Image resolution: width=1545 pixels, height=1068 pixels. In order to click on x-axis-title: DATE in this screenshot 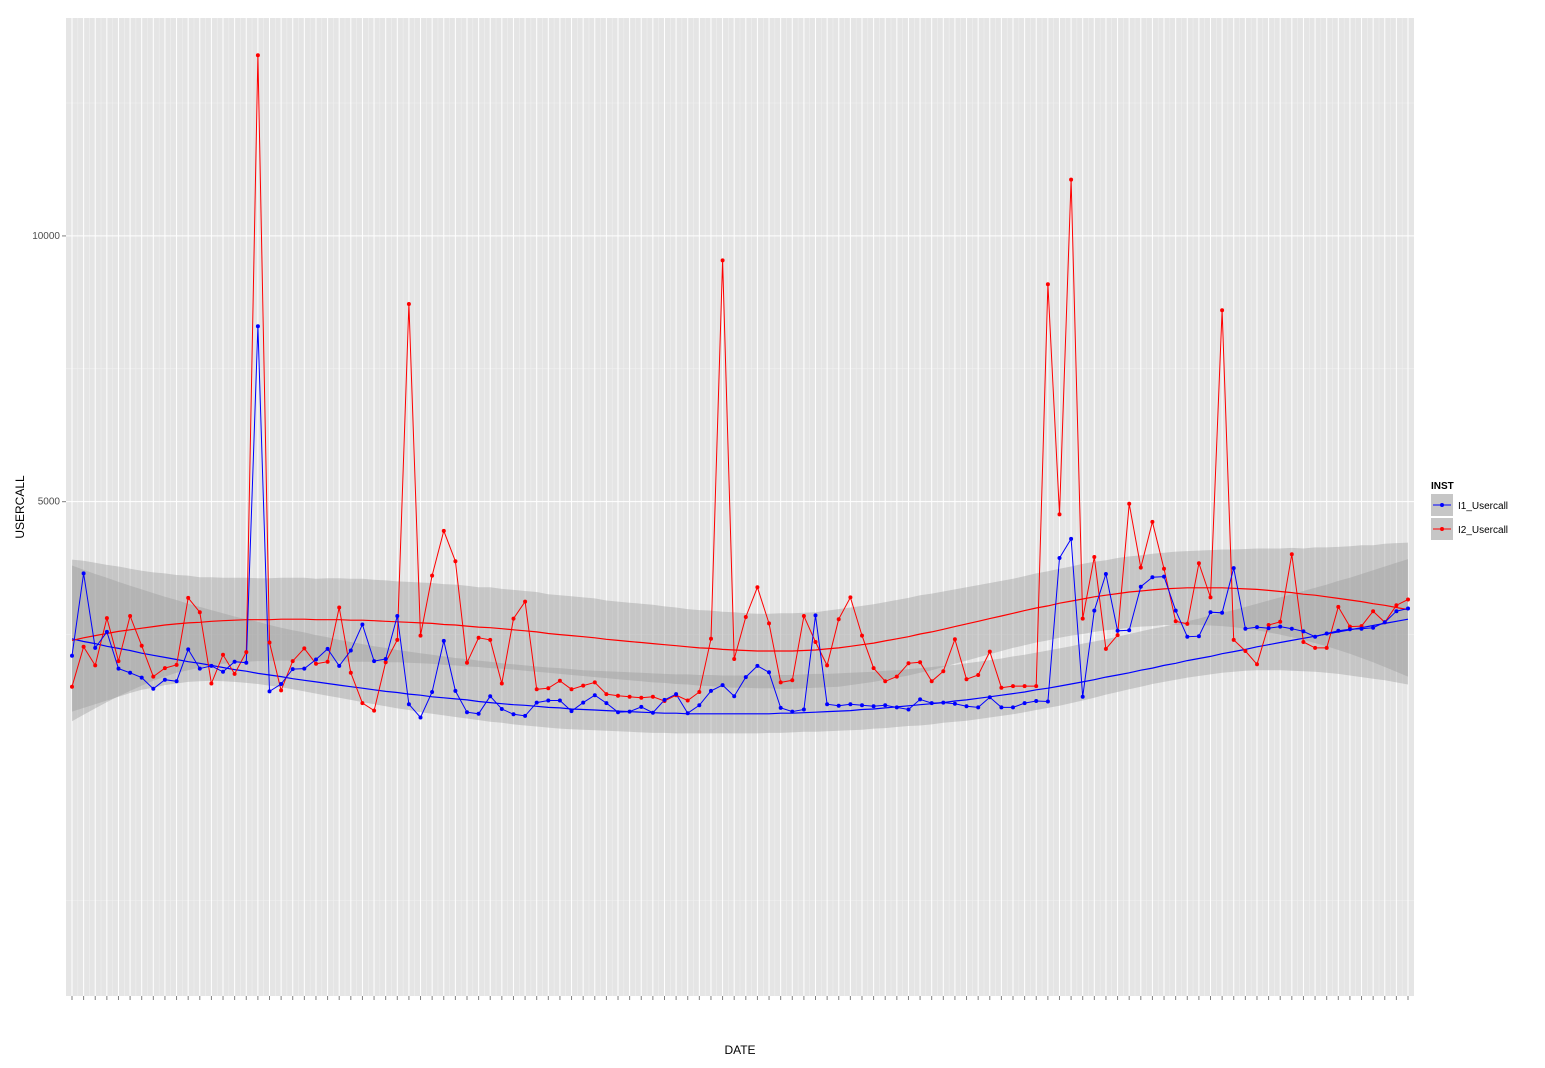, I will do `click(739, 1050)`.